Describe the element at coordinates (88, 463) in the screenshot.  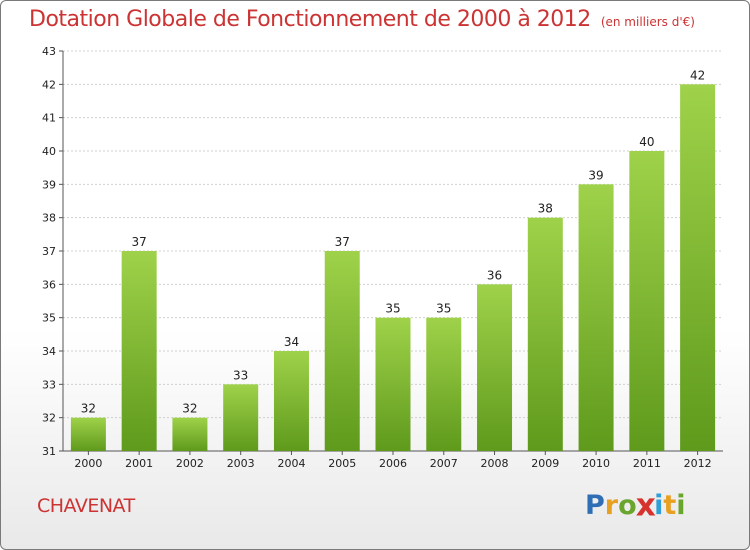
I see `x-tick-label-2000: 2000` at that location.